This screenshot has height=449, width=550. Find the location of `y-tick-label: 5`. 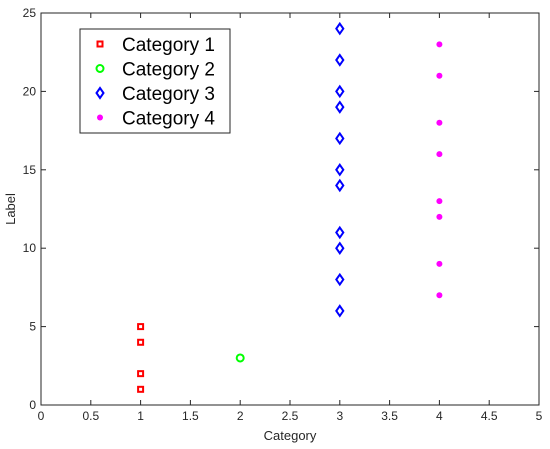

y-tick-label: 5 is located at coordinates (32, 327).